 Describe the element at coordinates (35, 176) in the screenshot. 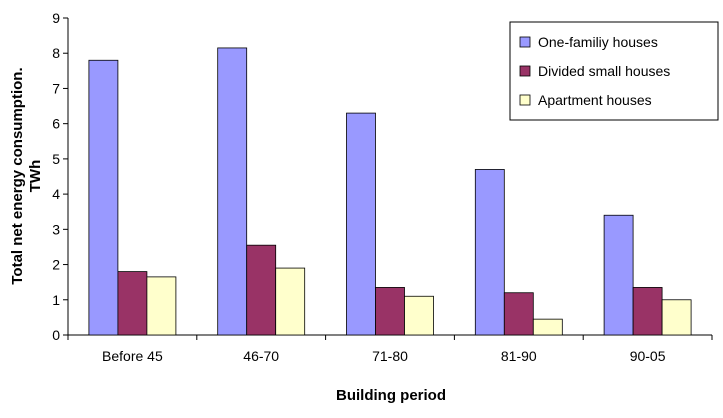

I see `y-axis-label-line2: TWh` at that location.